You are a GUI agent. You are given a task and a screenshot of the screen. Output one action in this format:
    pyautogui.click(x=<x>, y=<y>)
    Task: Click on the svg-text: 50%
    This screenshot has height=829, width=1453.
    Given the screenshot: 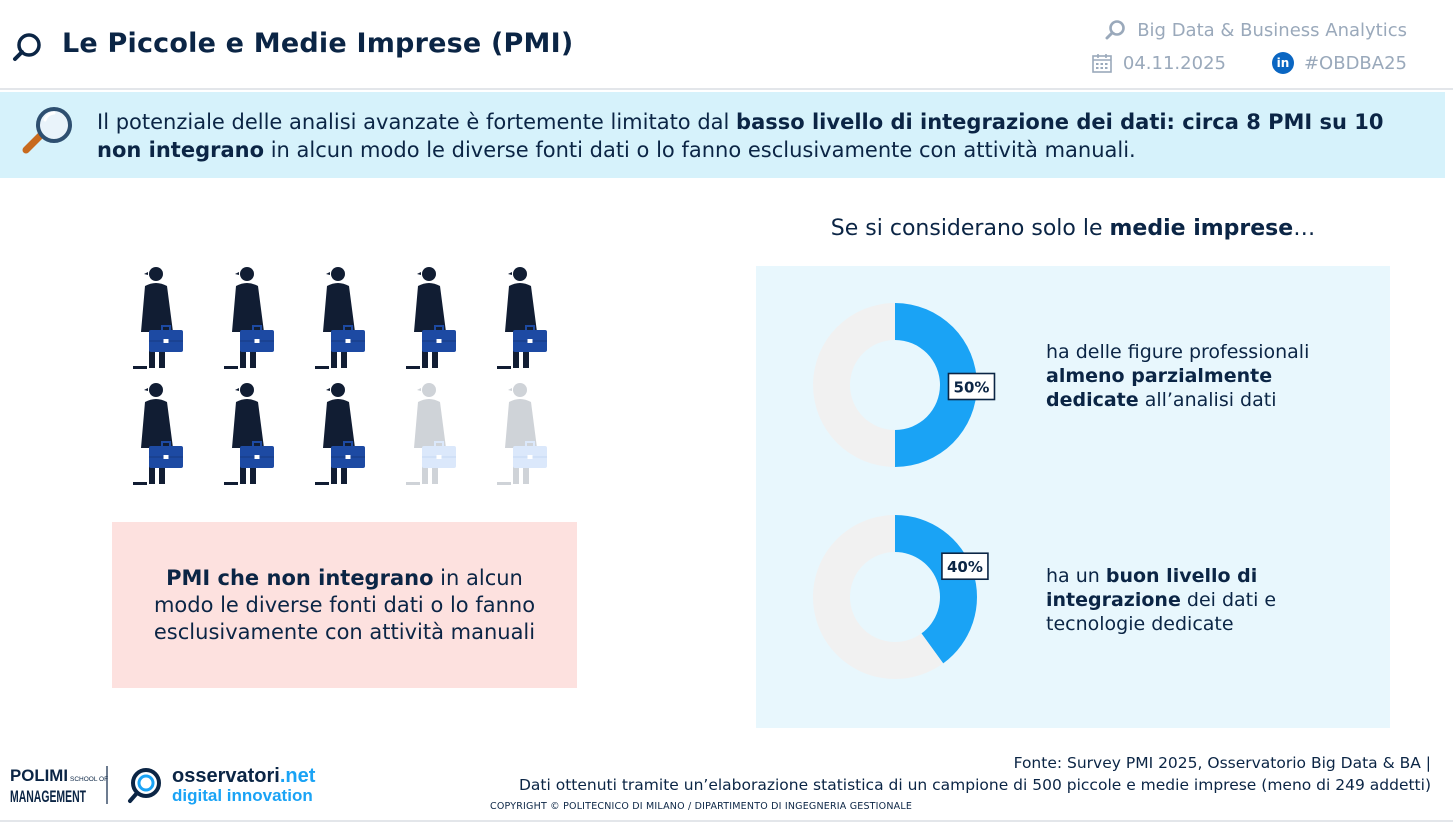 What is the action you would take?
    pyautogui.click(x=972, y=388)
    